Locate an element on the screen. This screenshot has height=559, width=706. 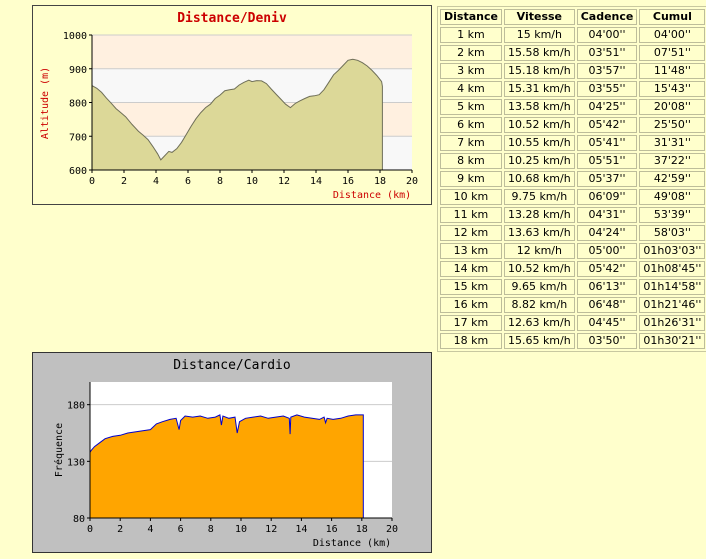
cell-cumul: 04'00'' is located at coordinates (672, 35).